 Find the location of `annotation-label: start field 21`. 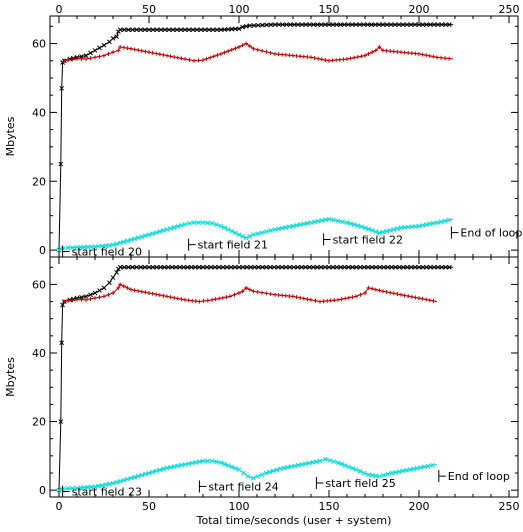

annotation-label: start field 21 is located at coordinates (233, 245).